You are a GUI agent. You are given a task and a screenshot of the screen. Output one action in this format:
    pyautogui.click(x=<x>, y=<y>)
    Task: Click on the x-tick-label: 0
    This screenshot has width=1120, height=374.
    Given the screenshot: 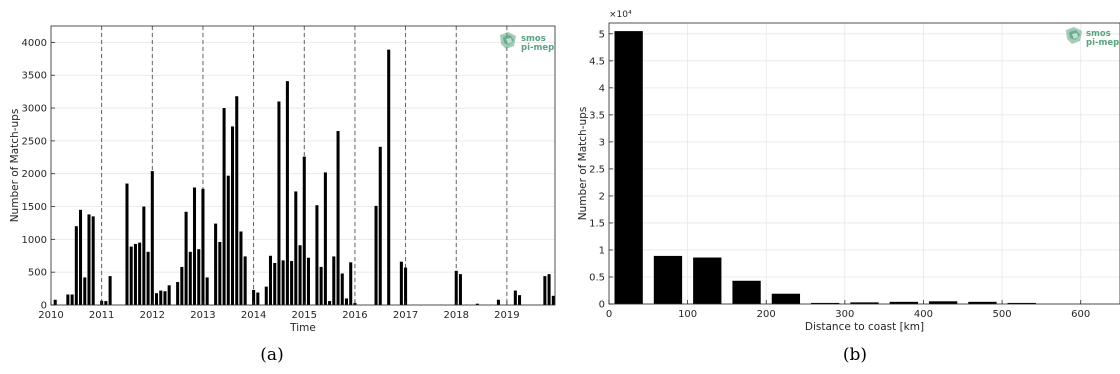 What is the action you would take?
    pyautogui.click(x=609, y=314)
    